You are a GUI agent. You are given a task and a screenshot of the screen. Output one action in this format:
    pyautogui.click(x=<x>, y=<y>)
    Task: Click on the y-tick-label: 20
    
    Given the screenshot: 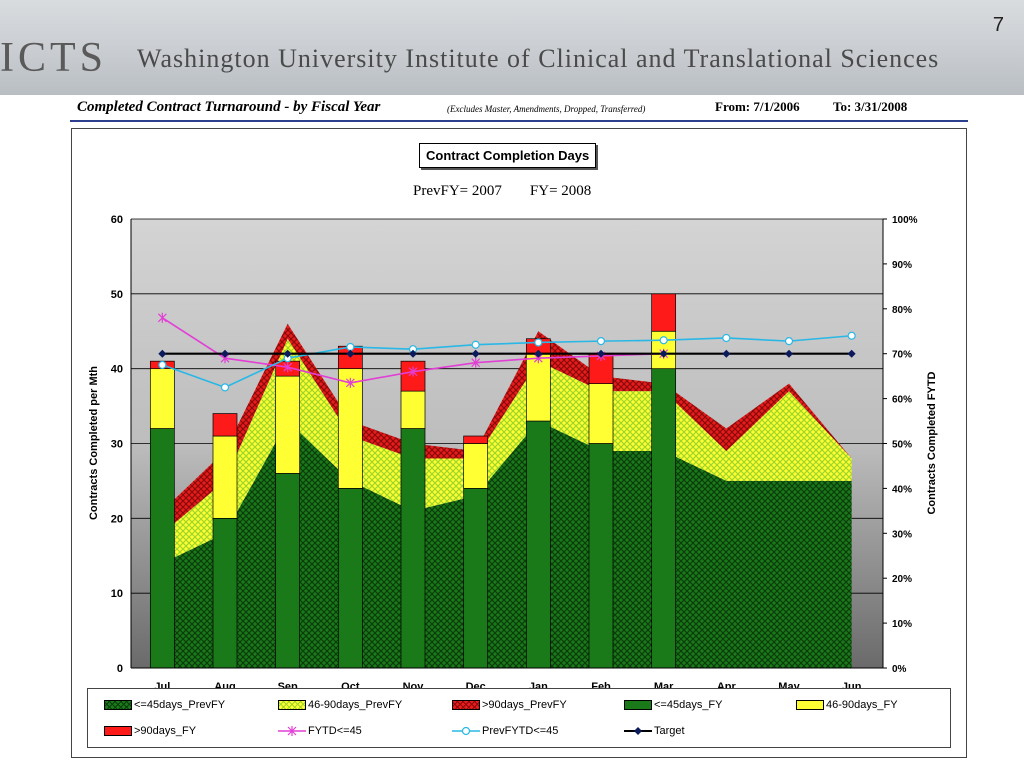 What is the action you would take?
    pyautogui.click(x=117, y=519)
    